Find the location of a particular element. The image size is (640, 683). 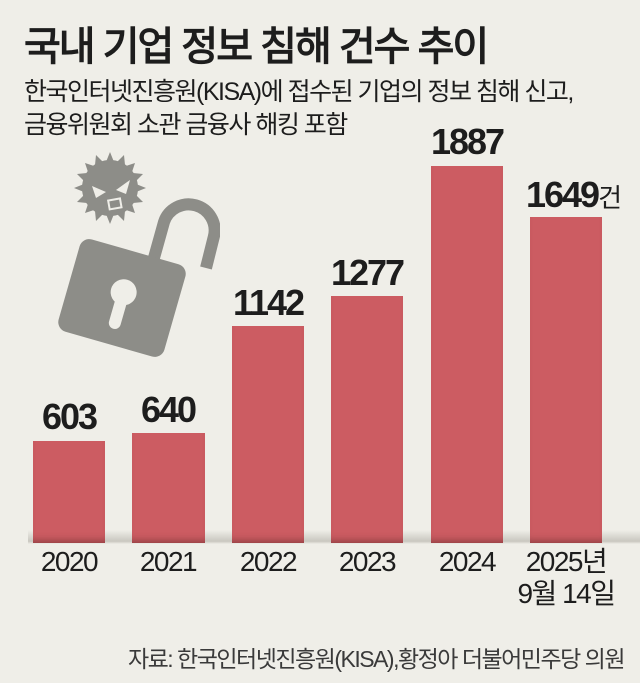

category-label-2020: 2020 is located at coordinates (69, 562).